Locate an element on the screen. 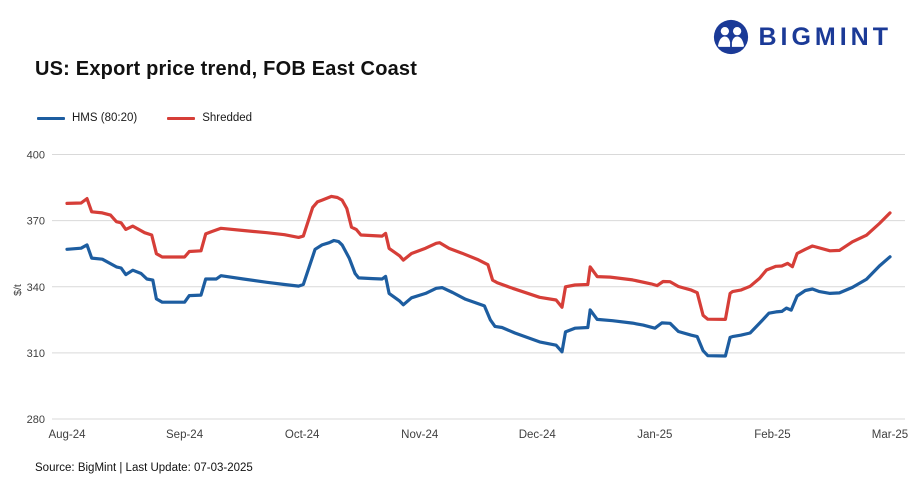  bigmint-logo-text: BIGMINT is located at coordinates (825, 36).